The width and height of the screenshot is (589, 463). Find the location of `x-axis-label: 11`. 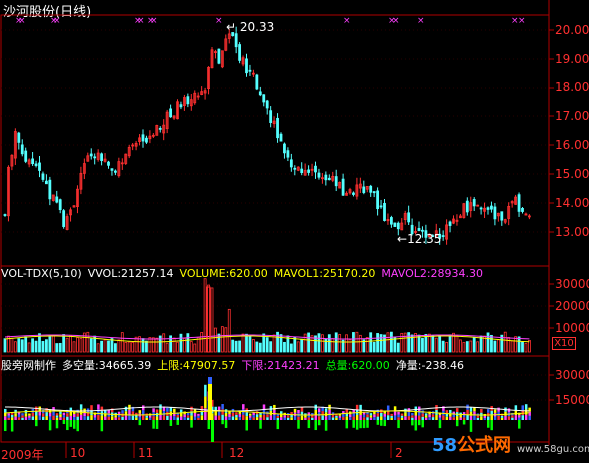

x-axis-label: 11 is located at coordinates (146, 453).